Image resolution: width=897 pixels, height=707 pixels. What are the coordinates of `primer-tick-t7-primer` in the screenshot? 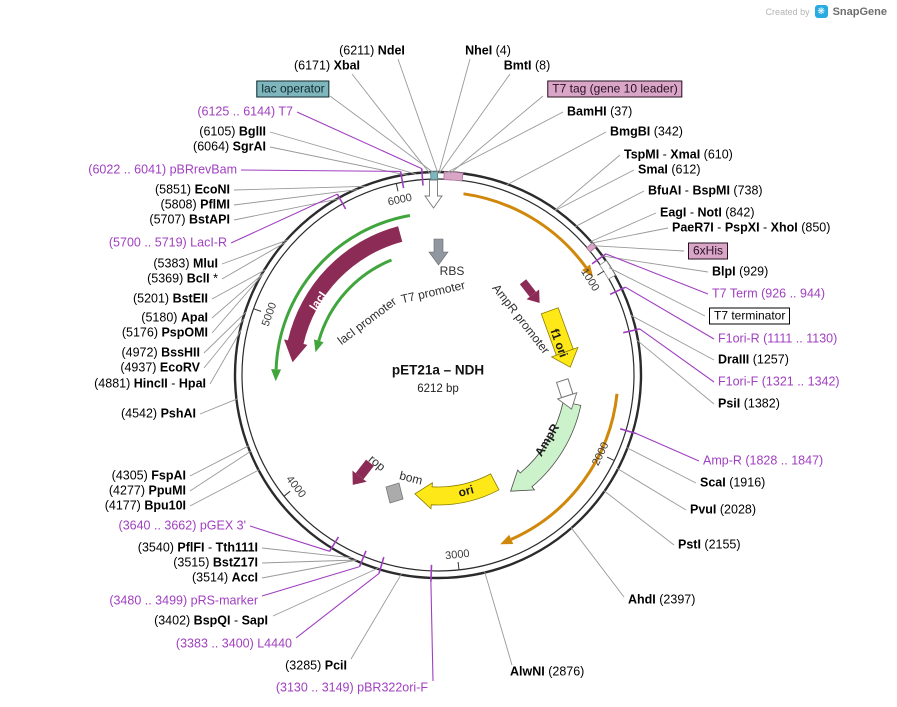 It's located at (422, 177).